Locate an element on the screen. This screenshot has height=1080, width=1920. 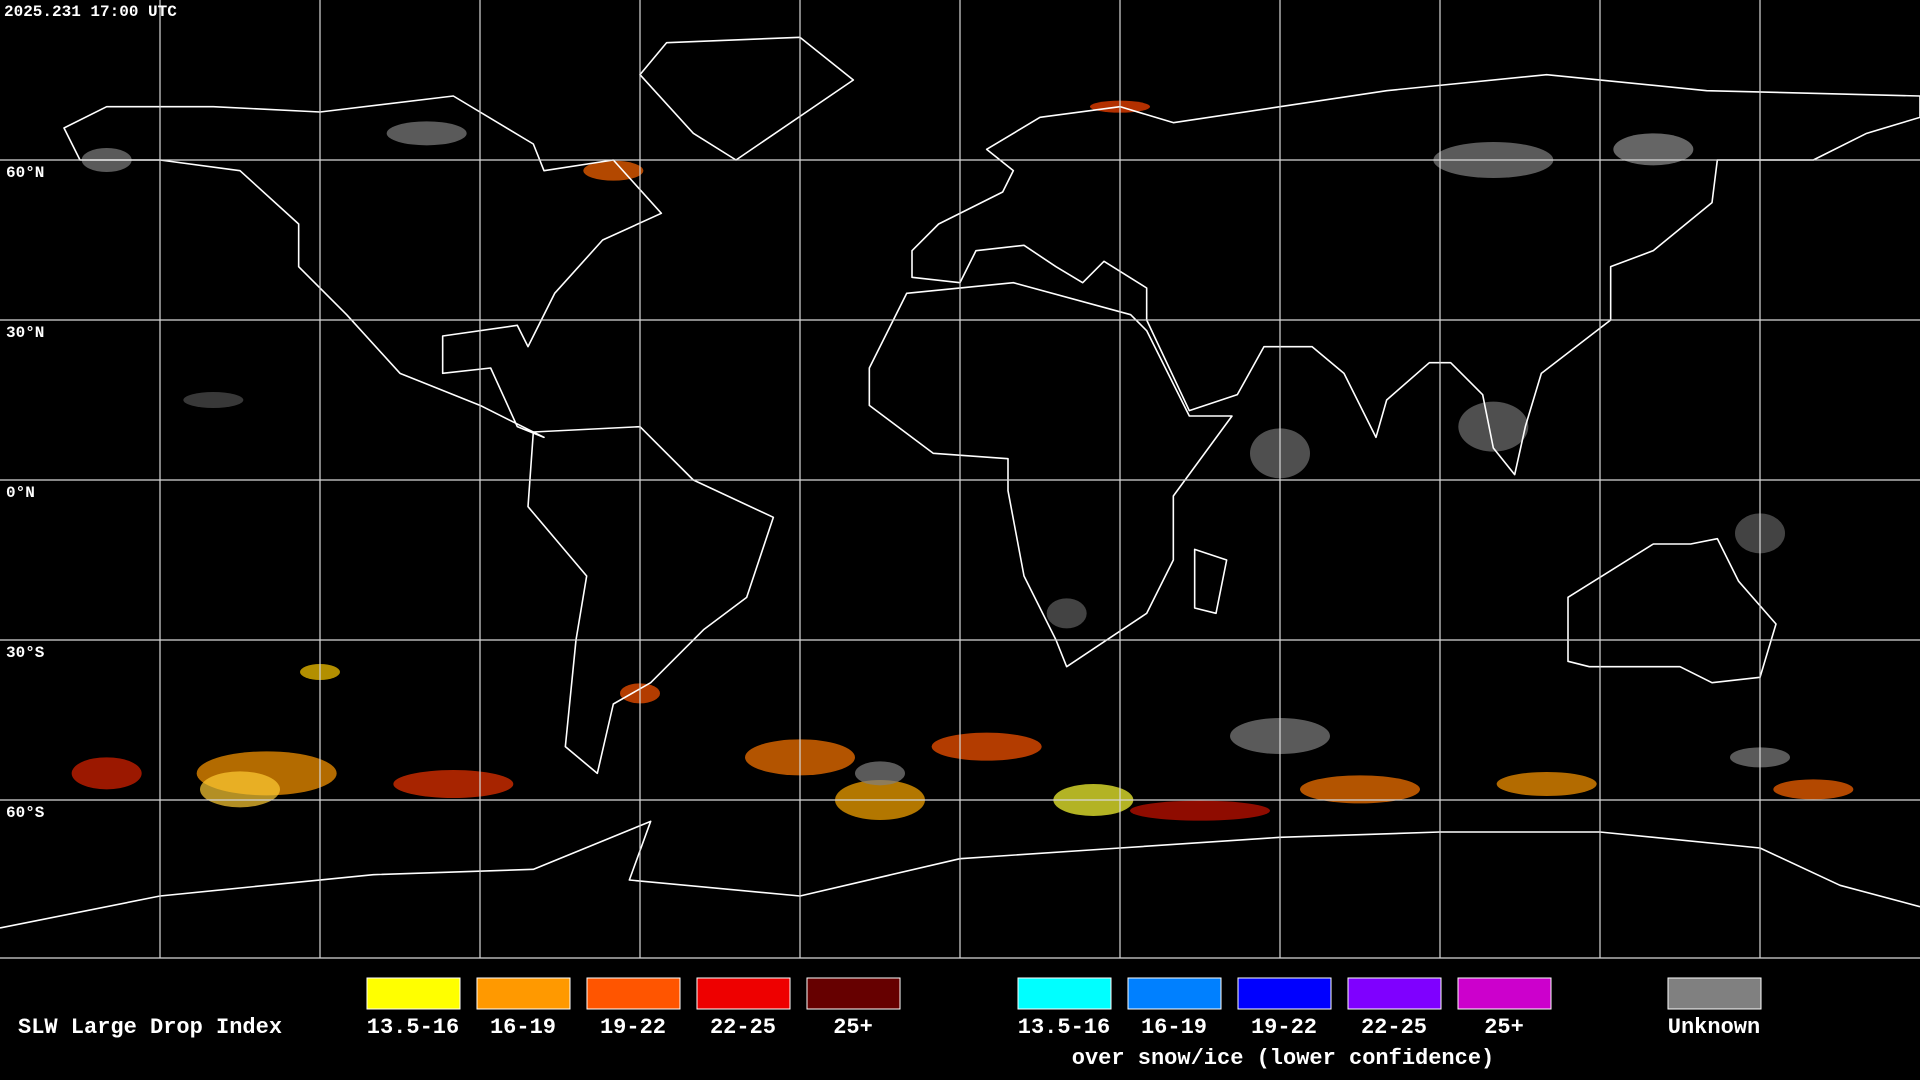
snow-ice-caption: over snow/ice (lower confidence) is located at coordinates (1283, 1058).